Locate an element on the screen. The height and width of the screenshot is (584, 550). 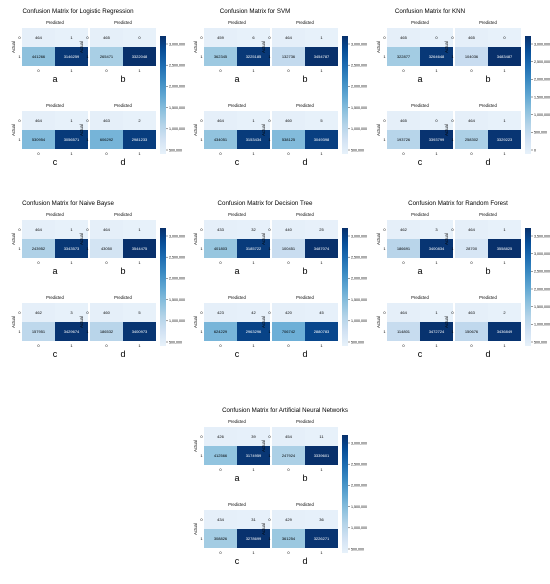
cell-value: 45 is located at coordinates (321, 312).